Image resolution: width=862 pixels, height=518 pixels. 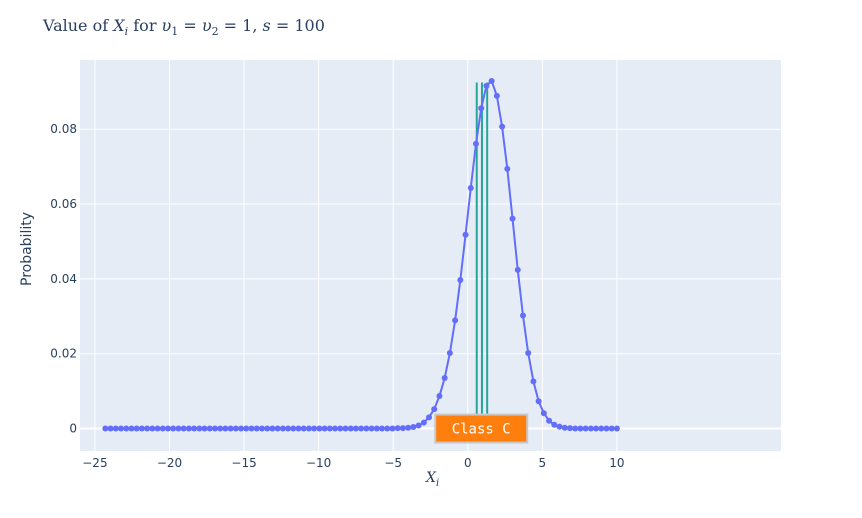 I want to click on x-tick-labels: −25 −20 −15 −10 −5 0 5 10, so click(x=353, y=463).